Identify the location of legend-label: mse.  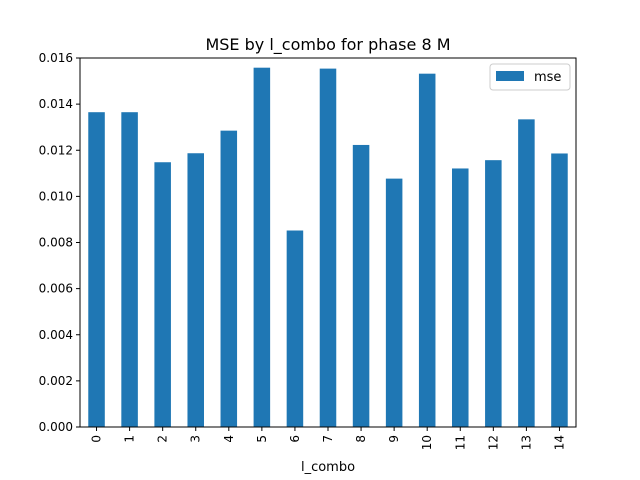
(547, 77).